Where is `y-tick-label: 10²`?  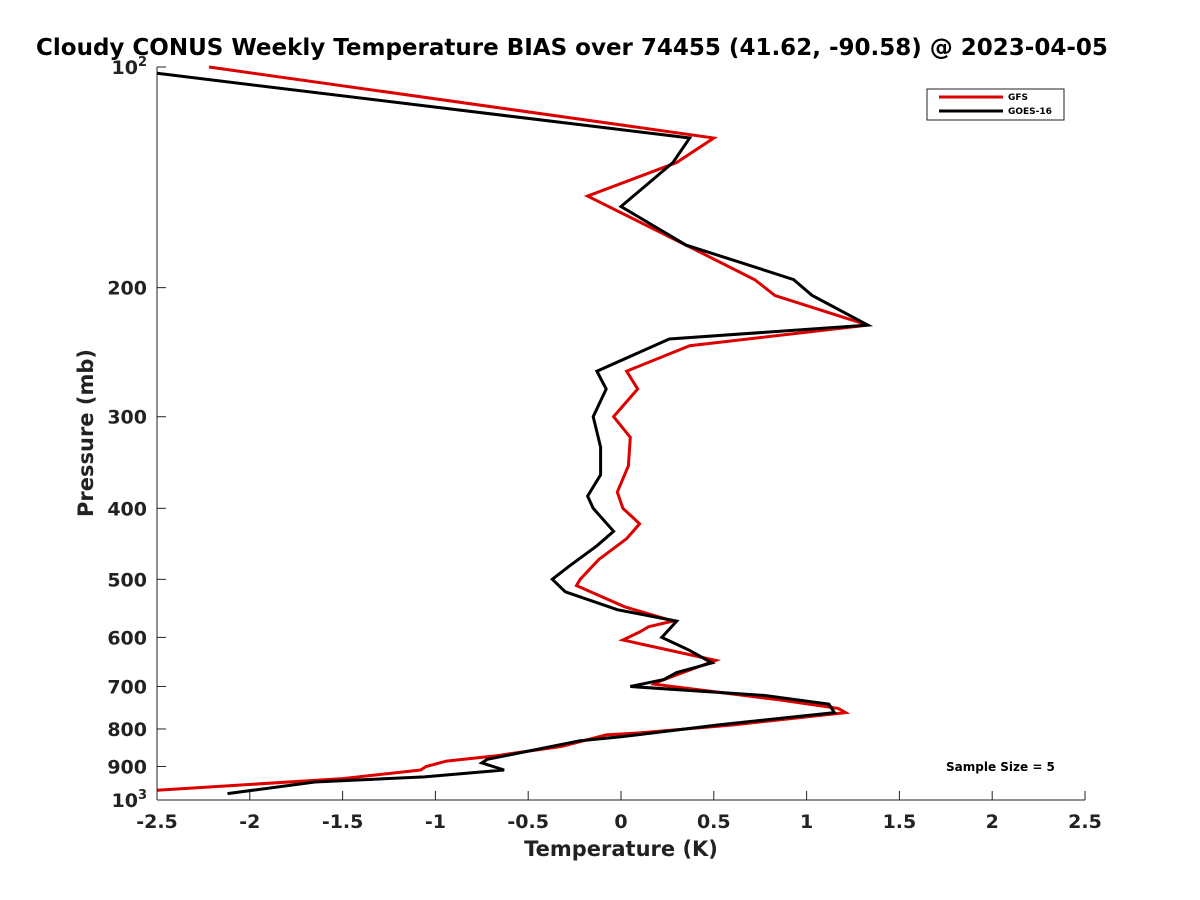 y-tick-label: 10² is located at coordinates (130, 67).